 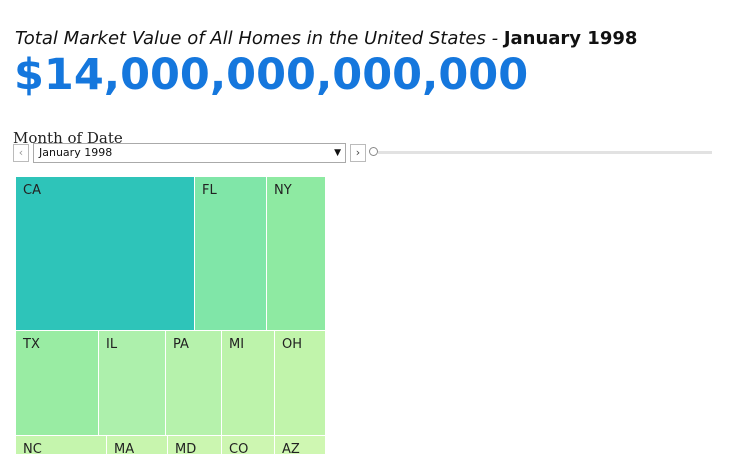 What do you see at coordinates (57, 383) in the screenshot?
I see `treemap-cell: TX` at bounding box center [57, 383].